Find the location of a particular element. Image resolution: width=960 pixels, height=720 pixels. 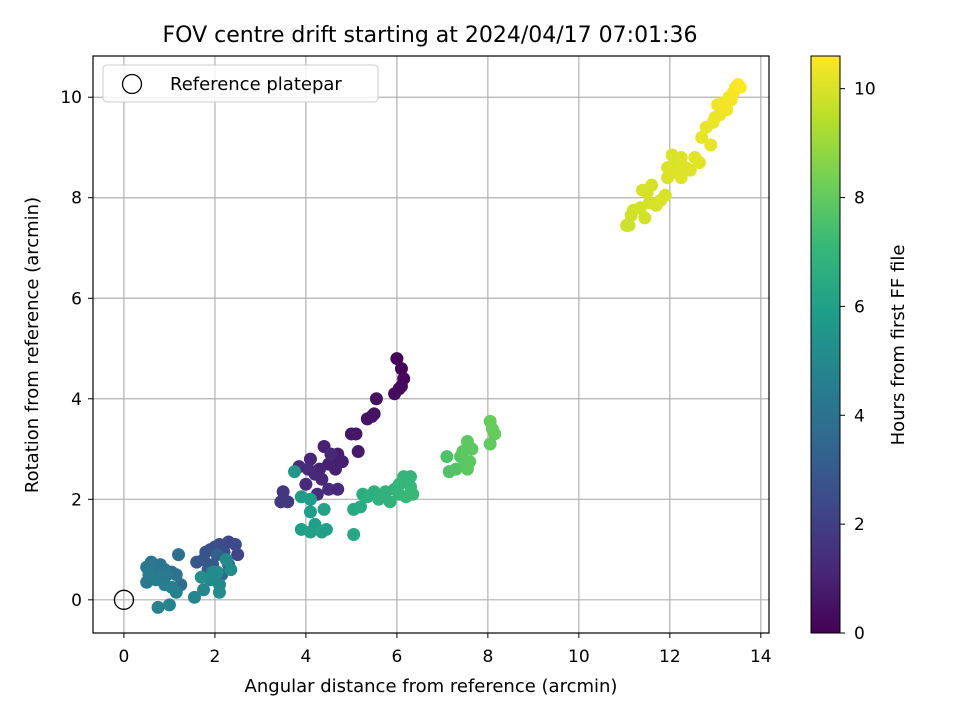

x-tick-label: 12 is located at coordinates (670, 657).